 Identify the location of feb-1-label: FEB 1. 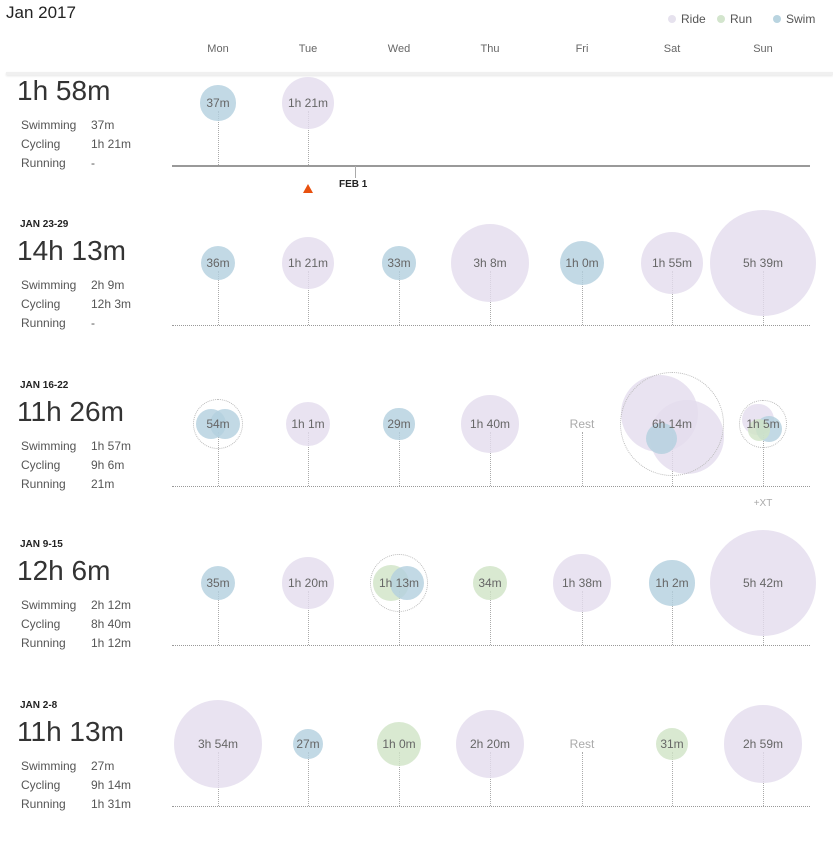
(353, 184).